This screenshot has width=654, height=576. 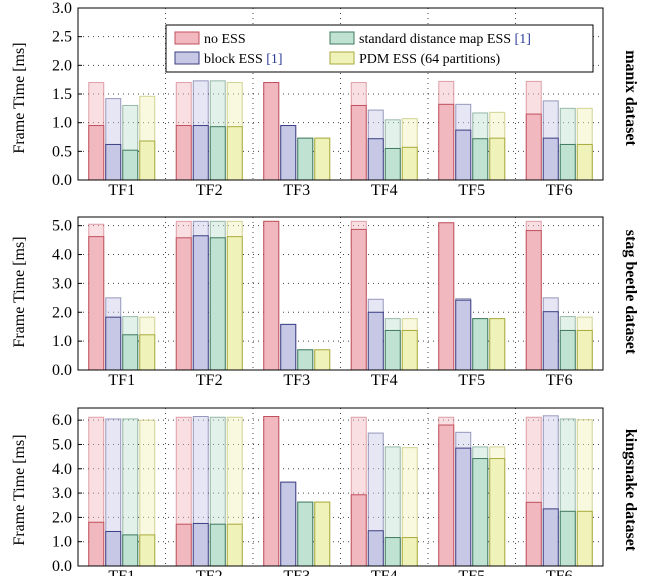 What do you see at coordinates (62, 37) in the screenshot?
I see `y-tick-label: 2.5` at bounding box center [62, 37].